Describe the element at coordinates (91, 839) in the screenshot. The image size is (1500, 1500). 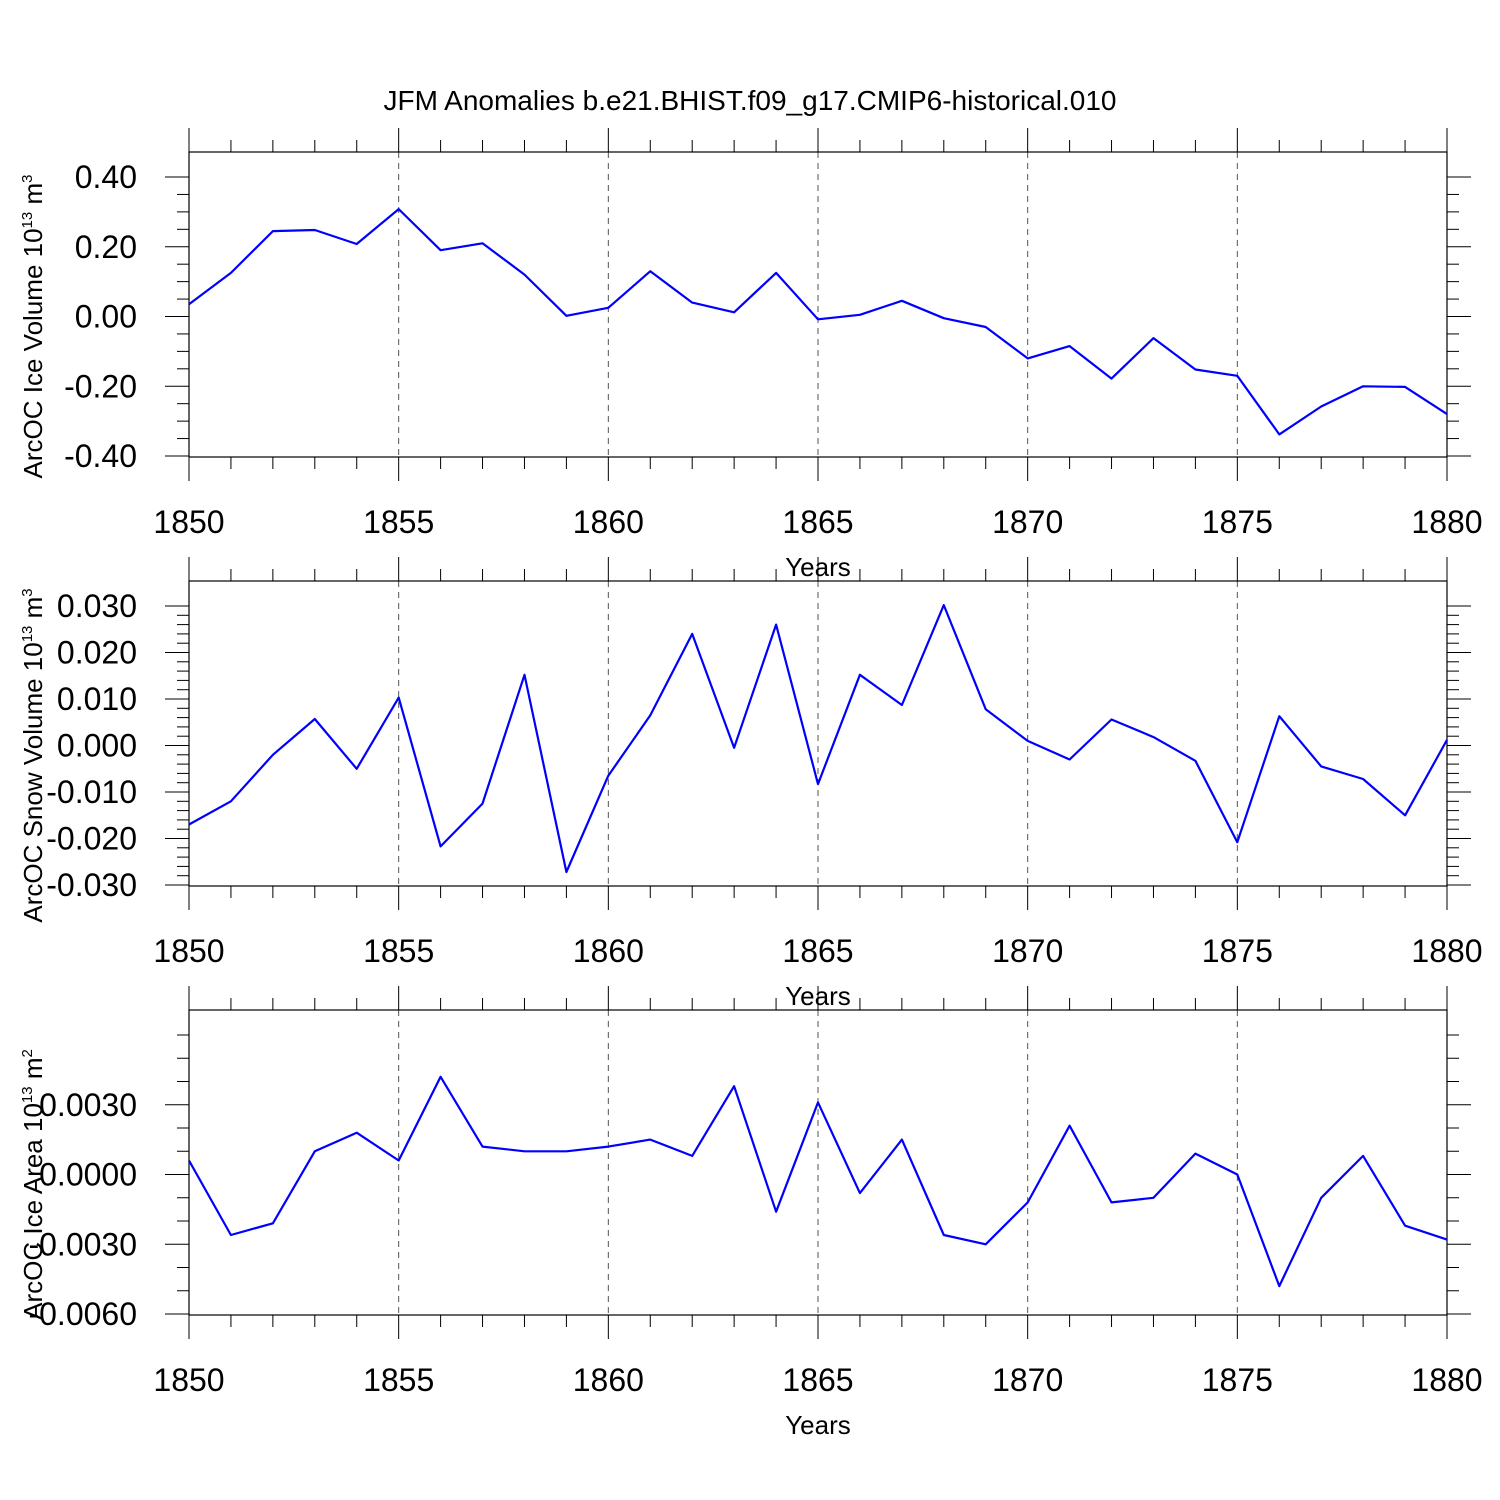
I see `y-tick-label: -0.020` at that location.